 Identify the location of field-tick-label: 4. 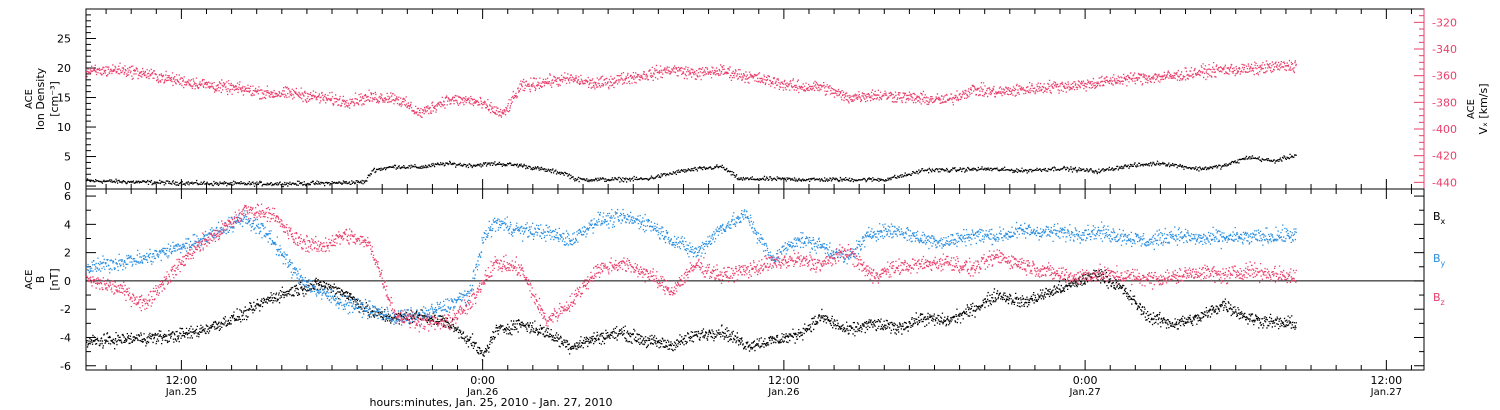
(67, 224).